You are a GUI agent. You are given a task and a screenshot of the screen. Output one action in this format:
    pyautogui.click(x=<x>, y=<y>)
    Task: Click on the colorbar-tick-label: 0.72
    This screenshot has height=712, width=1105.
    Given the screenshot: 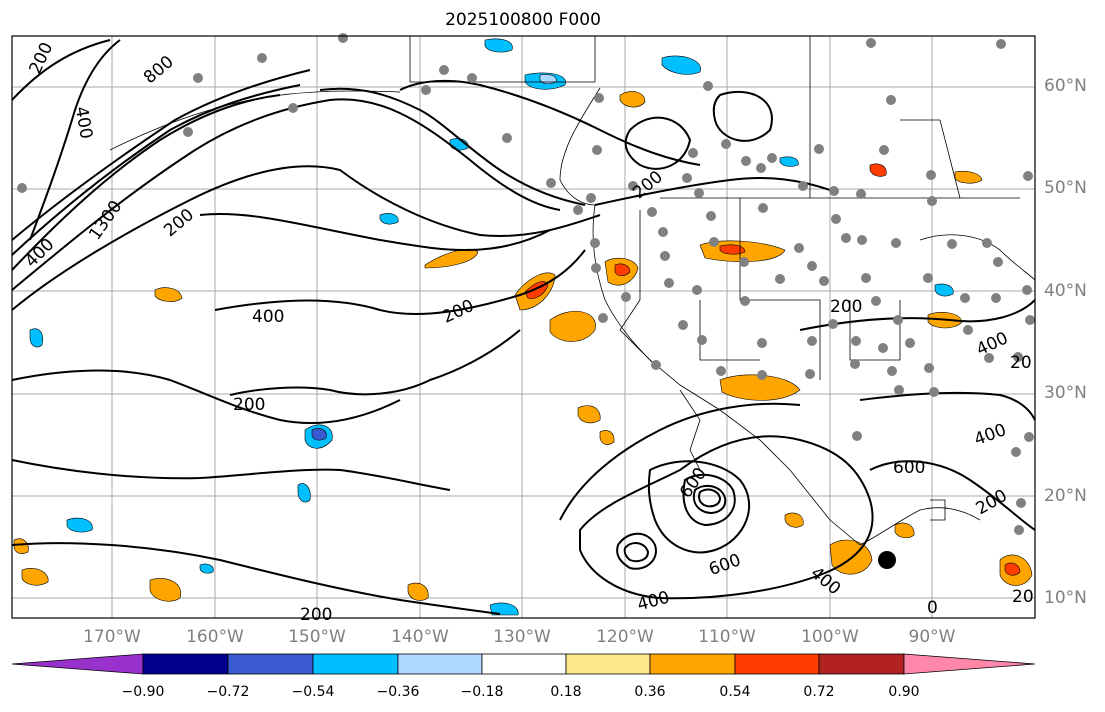 What is the action you would take?
    pyautogui.click(x=819, y=692)
    